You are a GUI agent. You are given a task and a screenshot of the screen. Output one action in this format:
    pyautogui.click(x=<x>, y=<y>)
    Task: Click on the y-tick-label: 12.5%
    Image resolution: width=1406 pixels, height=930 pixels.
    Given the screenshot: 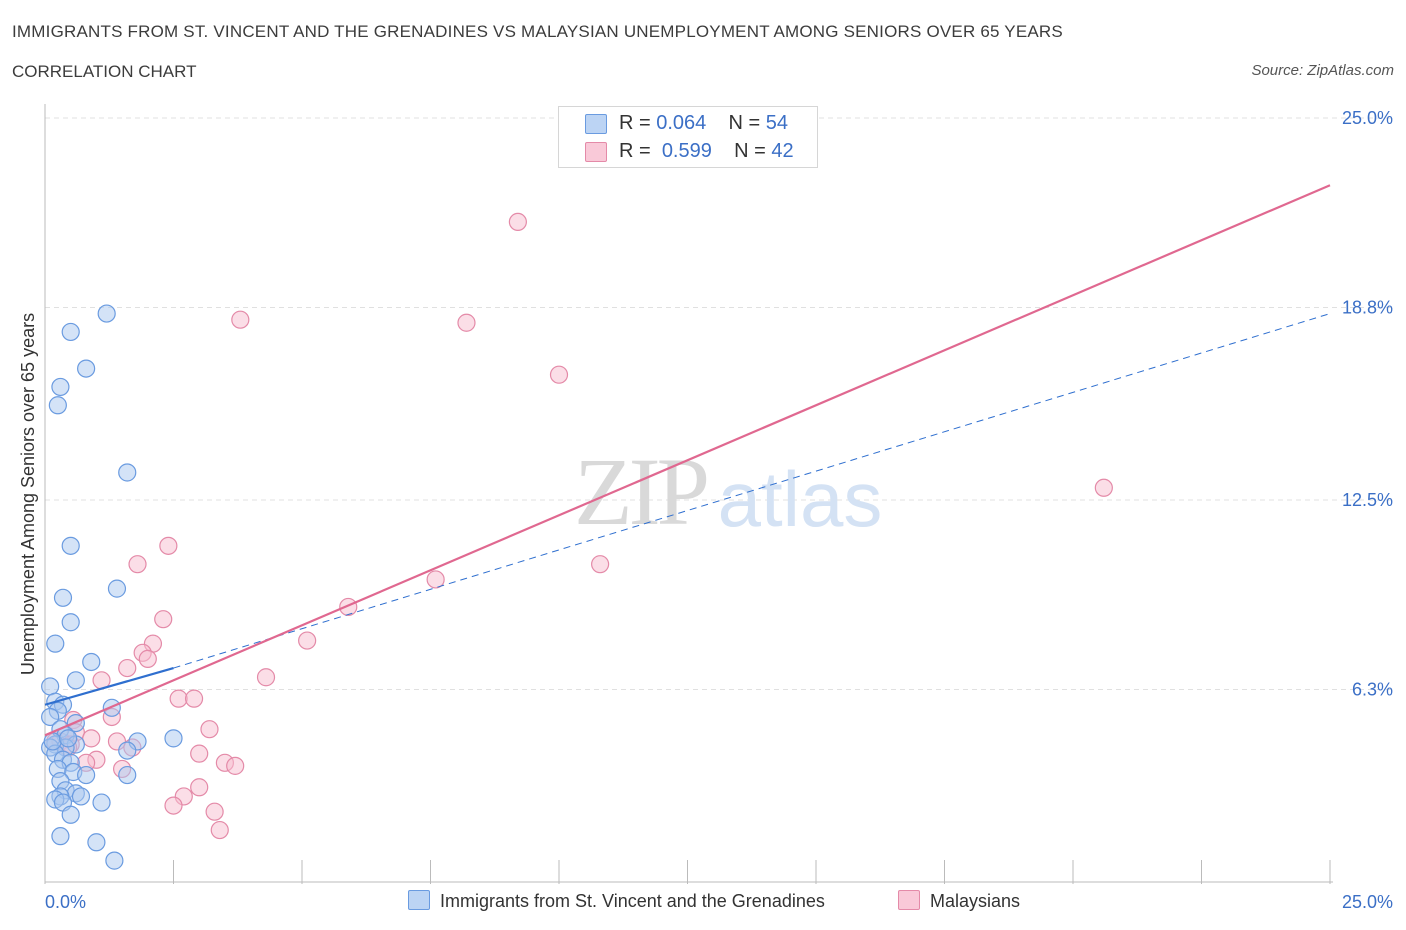 What is the action you would take?
    pyautogui.click(x=1367, y=500)
    